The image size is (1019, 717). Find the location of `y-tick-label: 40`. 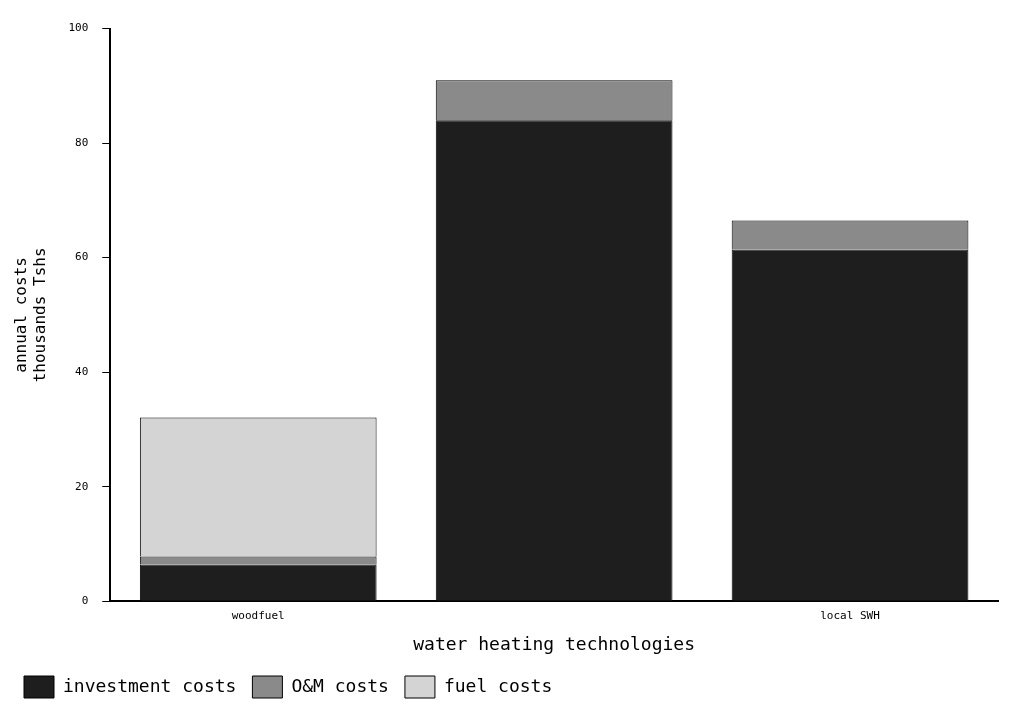

y-tick-label: 40 is located at coordinates (82, 372).